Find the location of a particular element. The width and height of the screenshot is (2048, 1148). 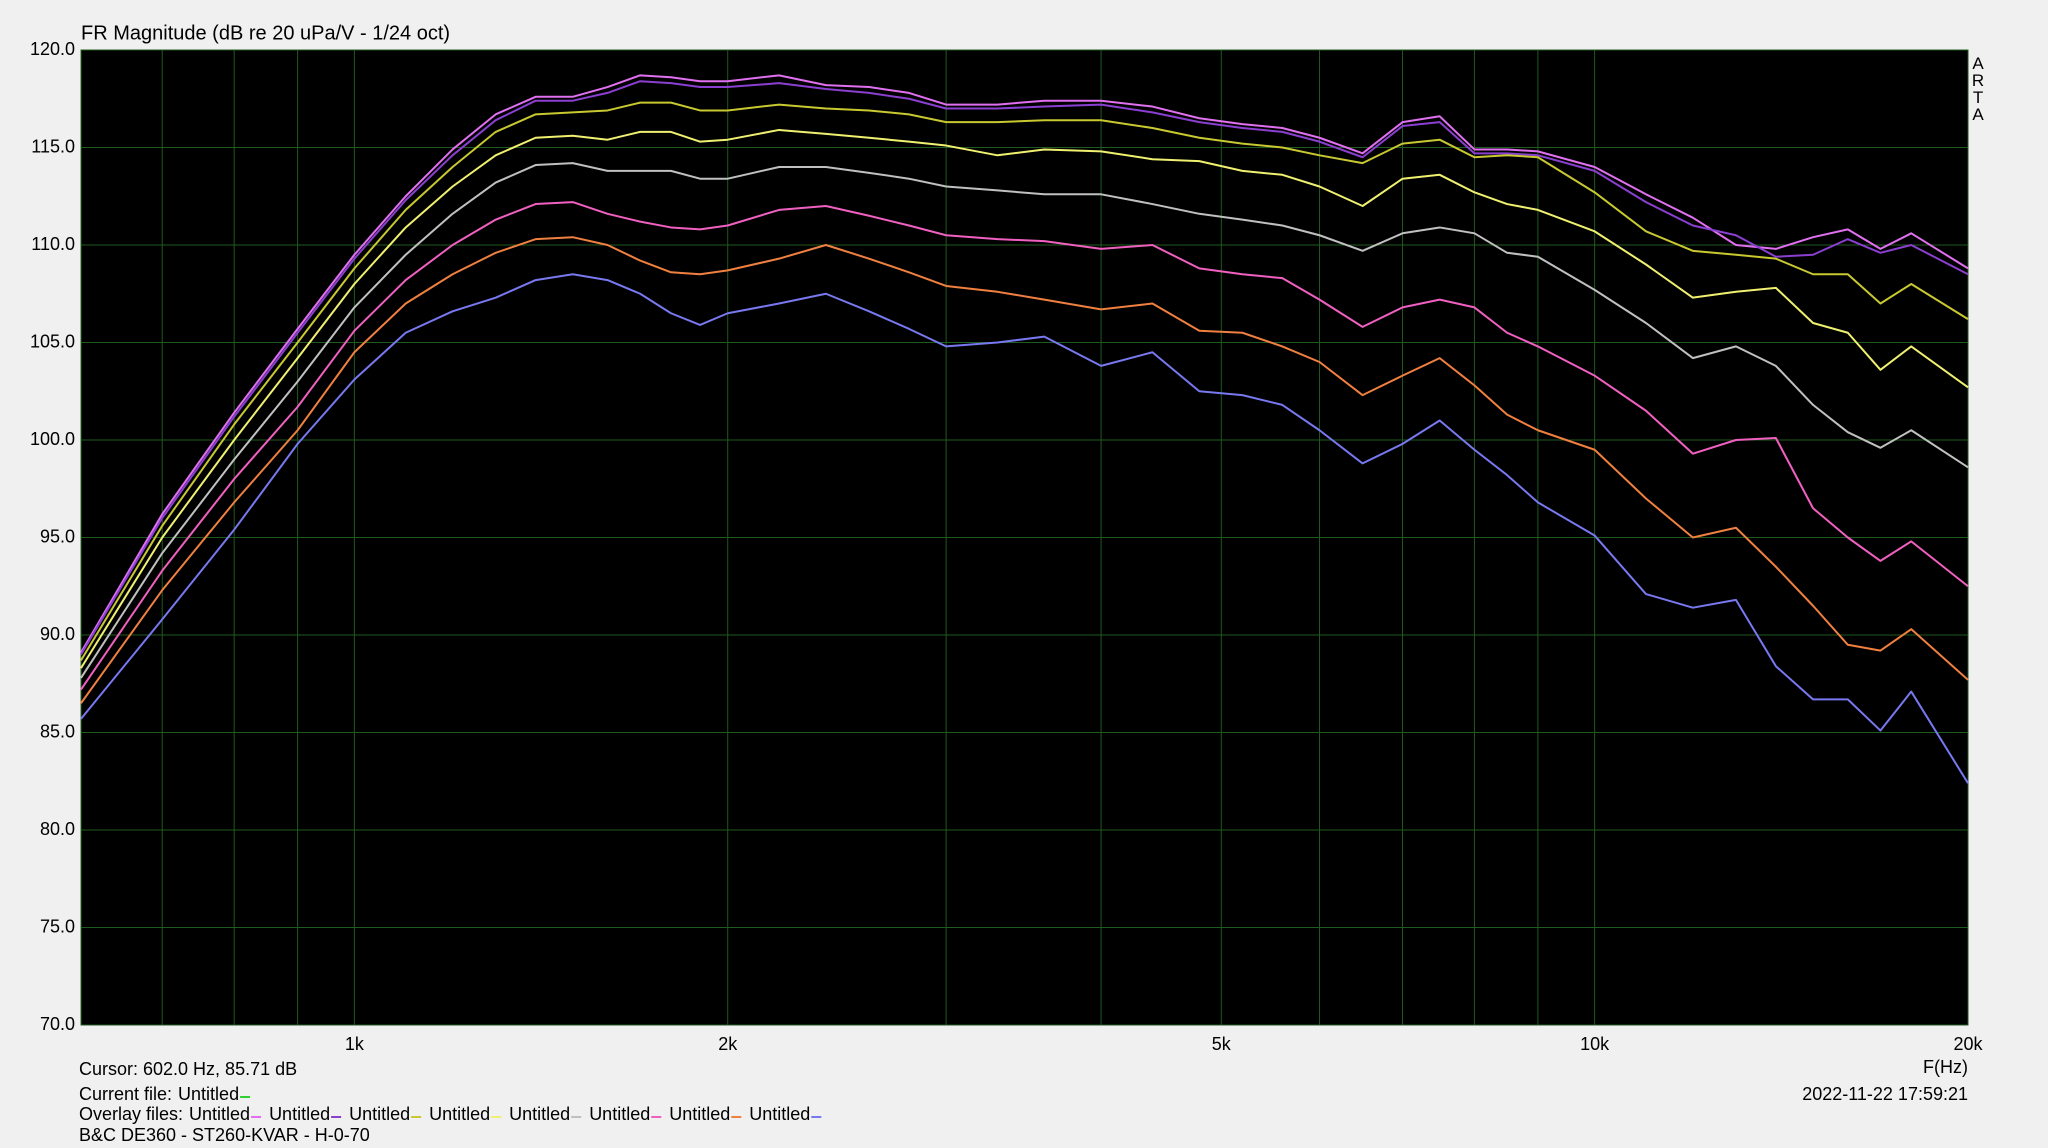

current-file-name: Untitled is located at coordinates (208, 1094).